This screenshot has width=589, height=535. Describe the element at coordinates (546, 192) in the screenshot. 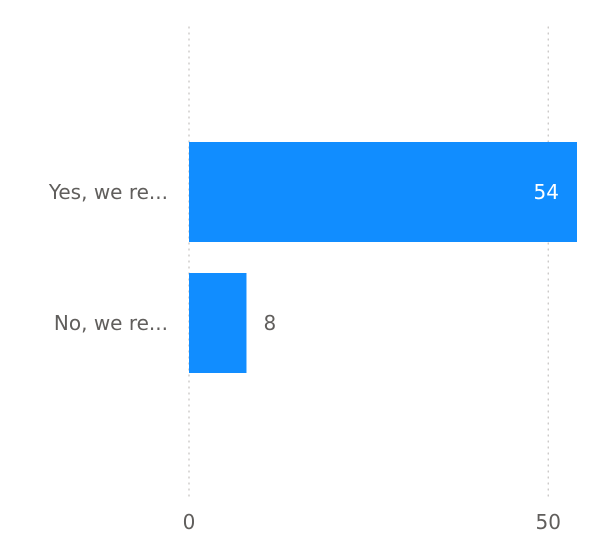

I see `data-label: 54` at that location.